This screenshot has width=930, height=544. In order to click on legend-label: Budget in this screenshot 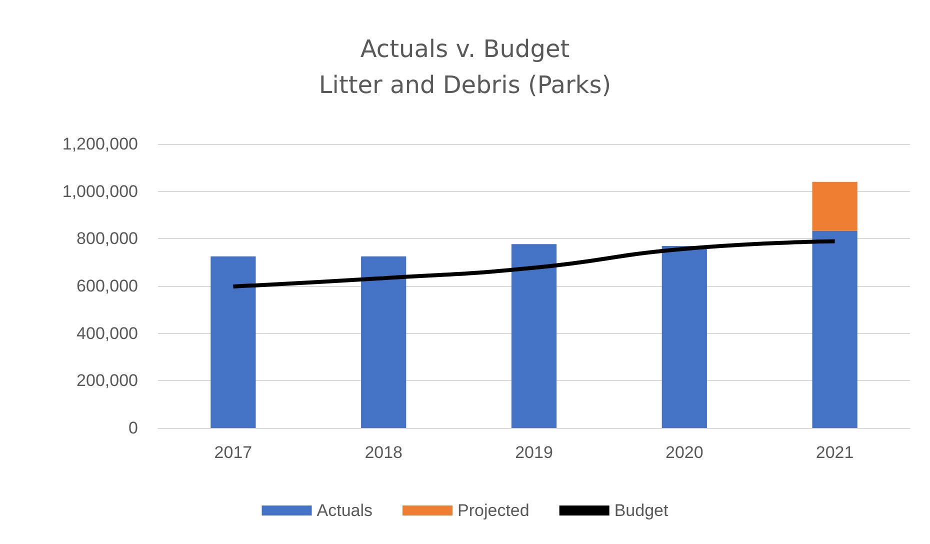, I will do `click(641, 510)`.